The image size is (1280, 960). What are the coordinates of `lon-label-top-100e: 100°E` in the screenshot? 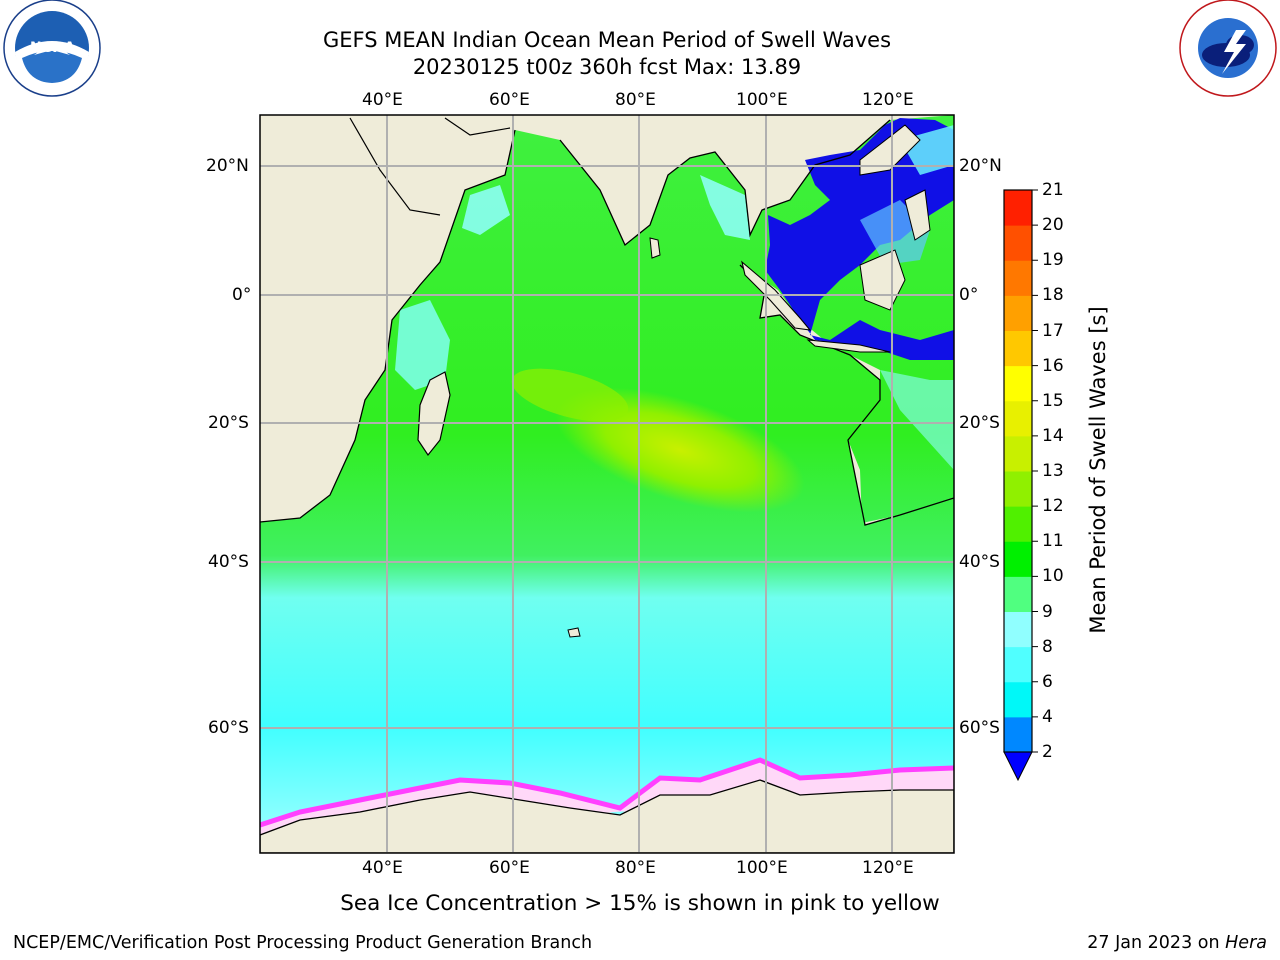 It's located at (762, 100).